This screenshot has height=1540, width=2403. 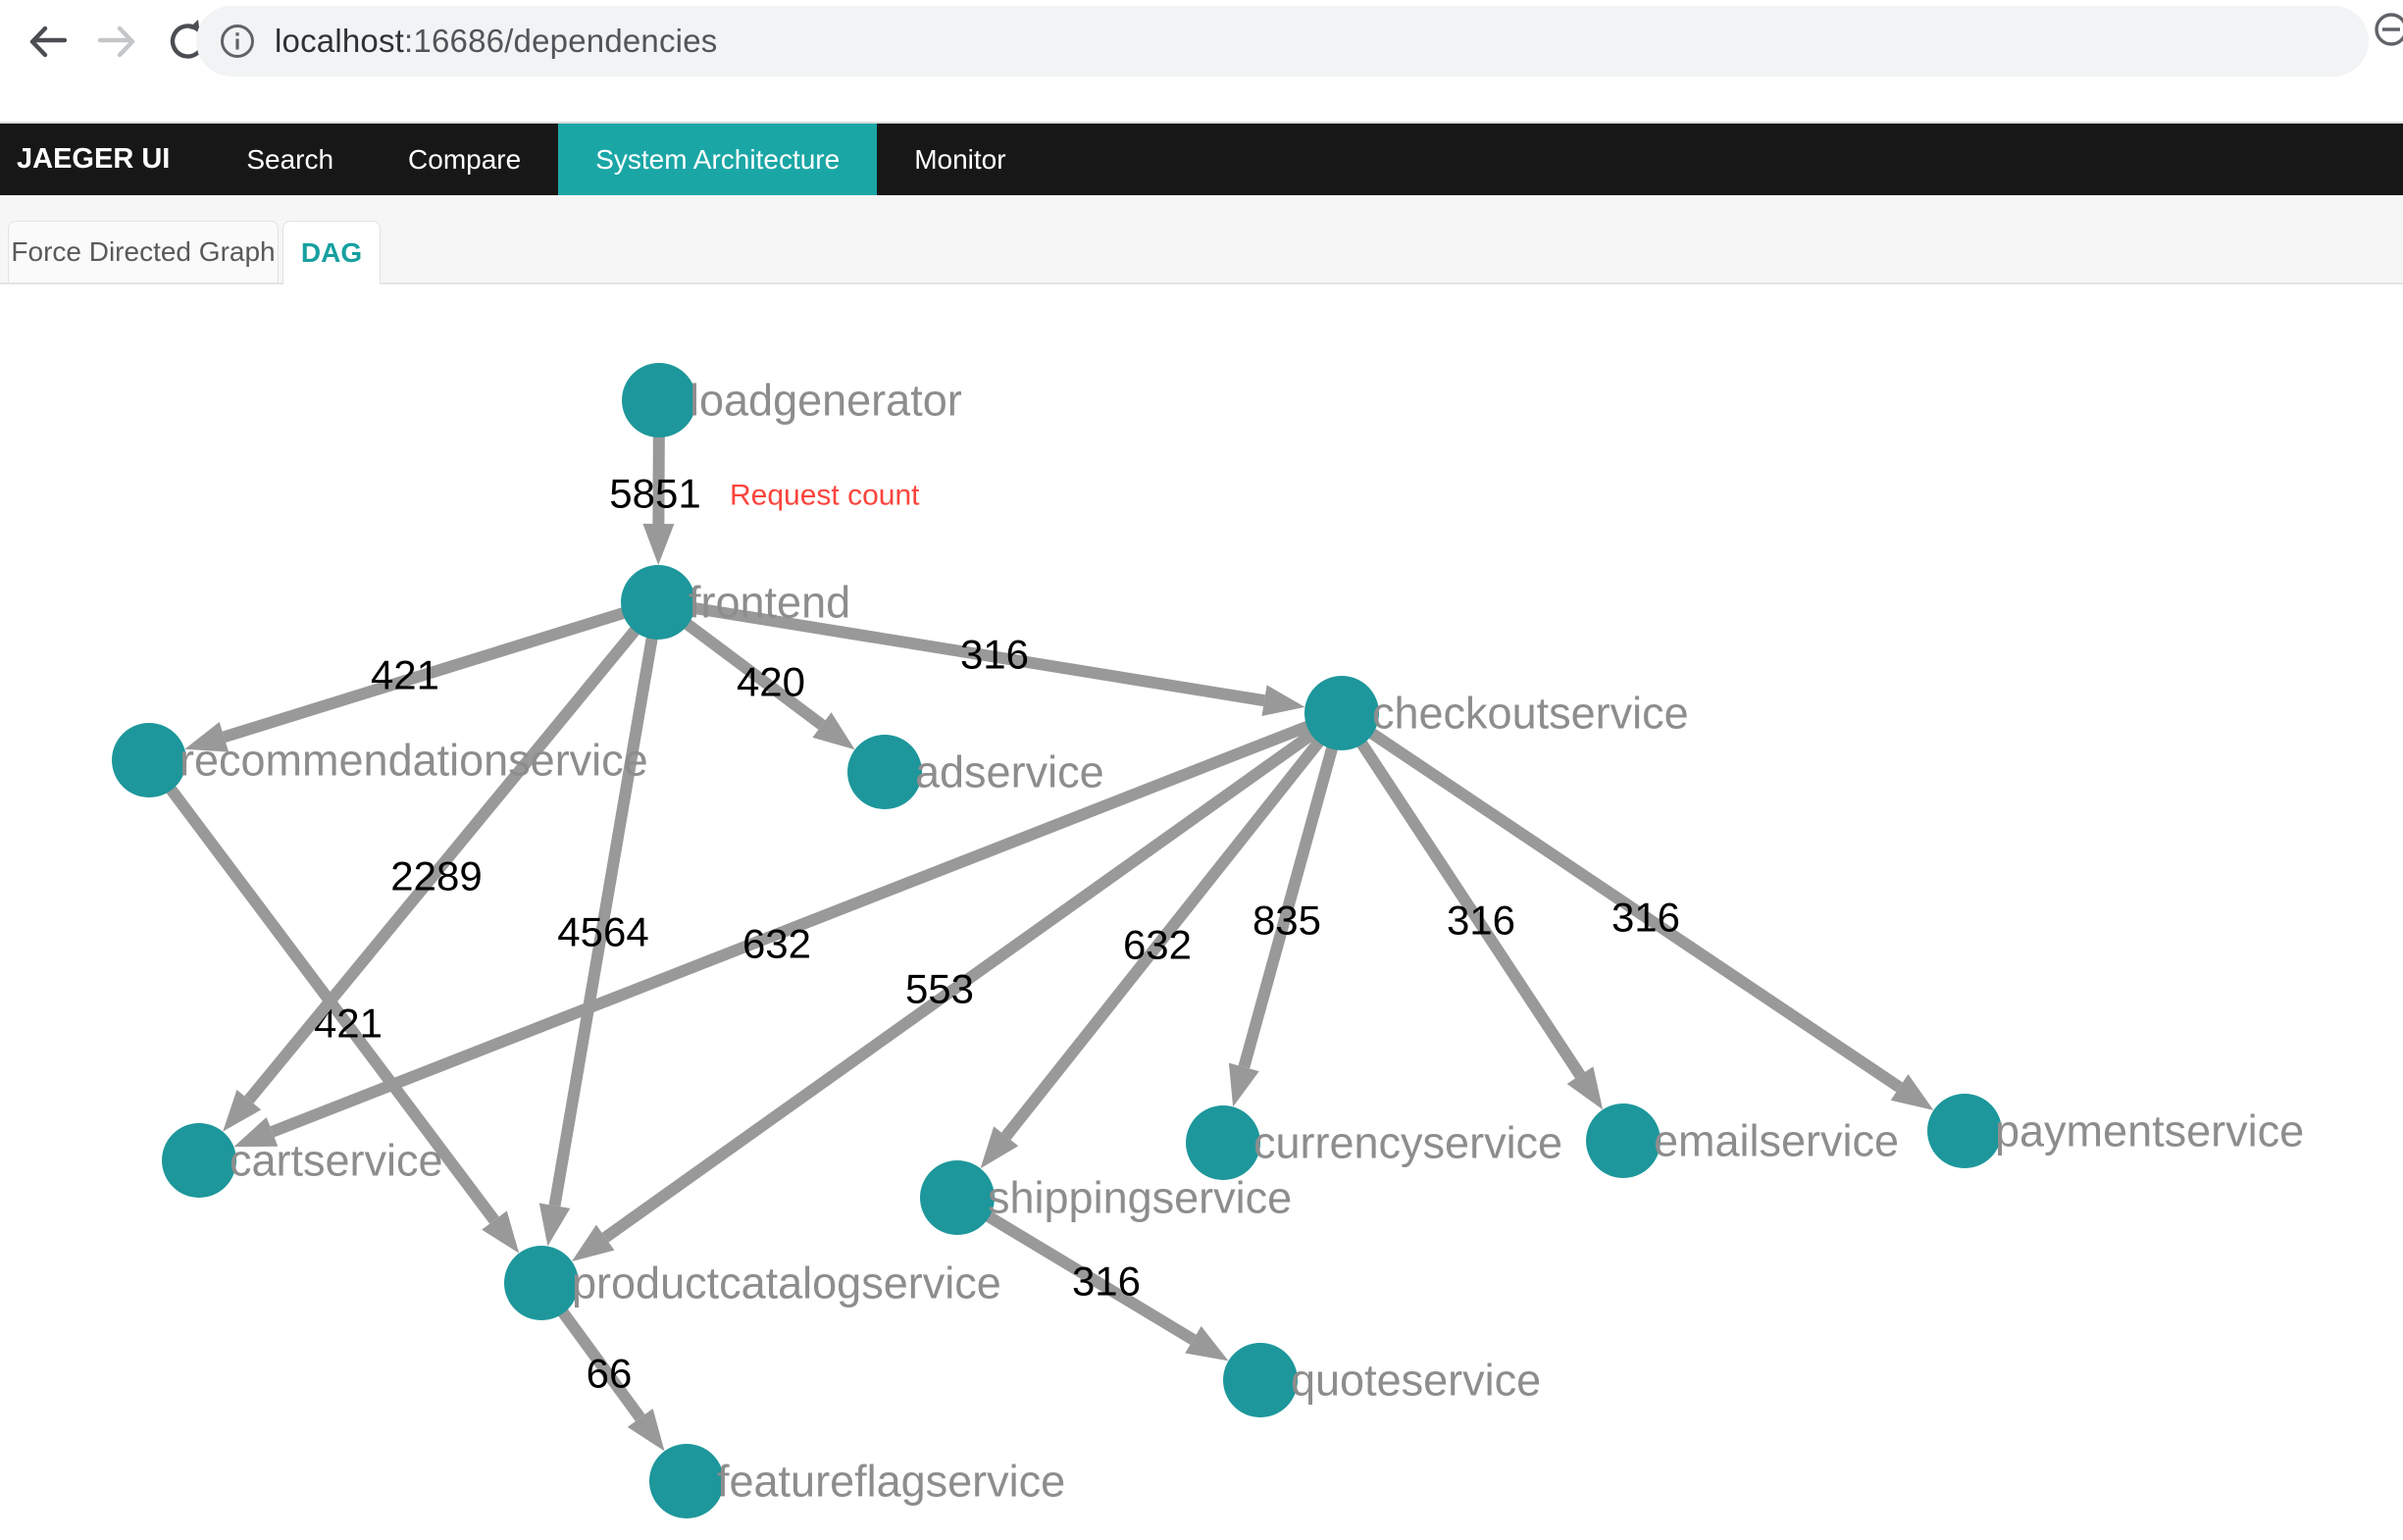 I want to click on edge-checkoutservice-to-shippingservice, so click(x=1163, y=939).